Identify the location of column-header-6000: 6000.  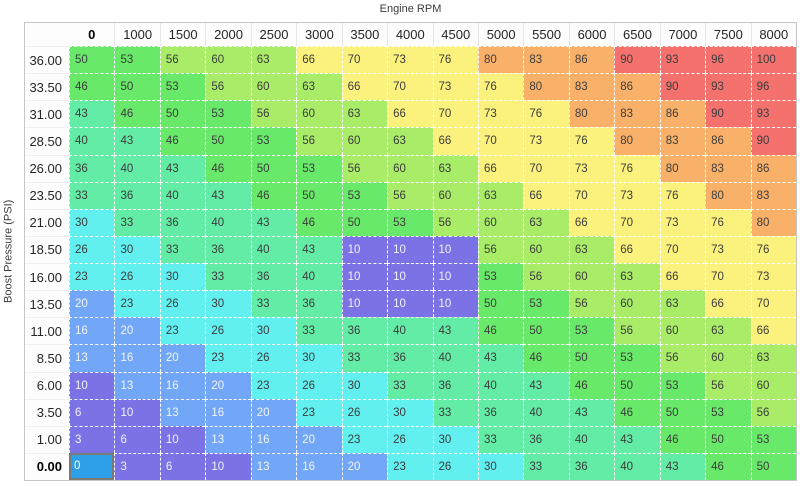
(591, 34).